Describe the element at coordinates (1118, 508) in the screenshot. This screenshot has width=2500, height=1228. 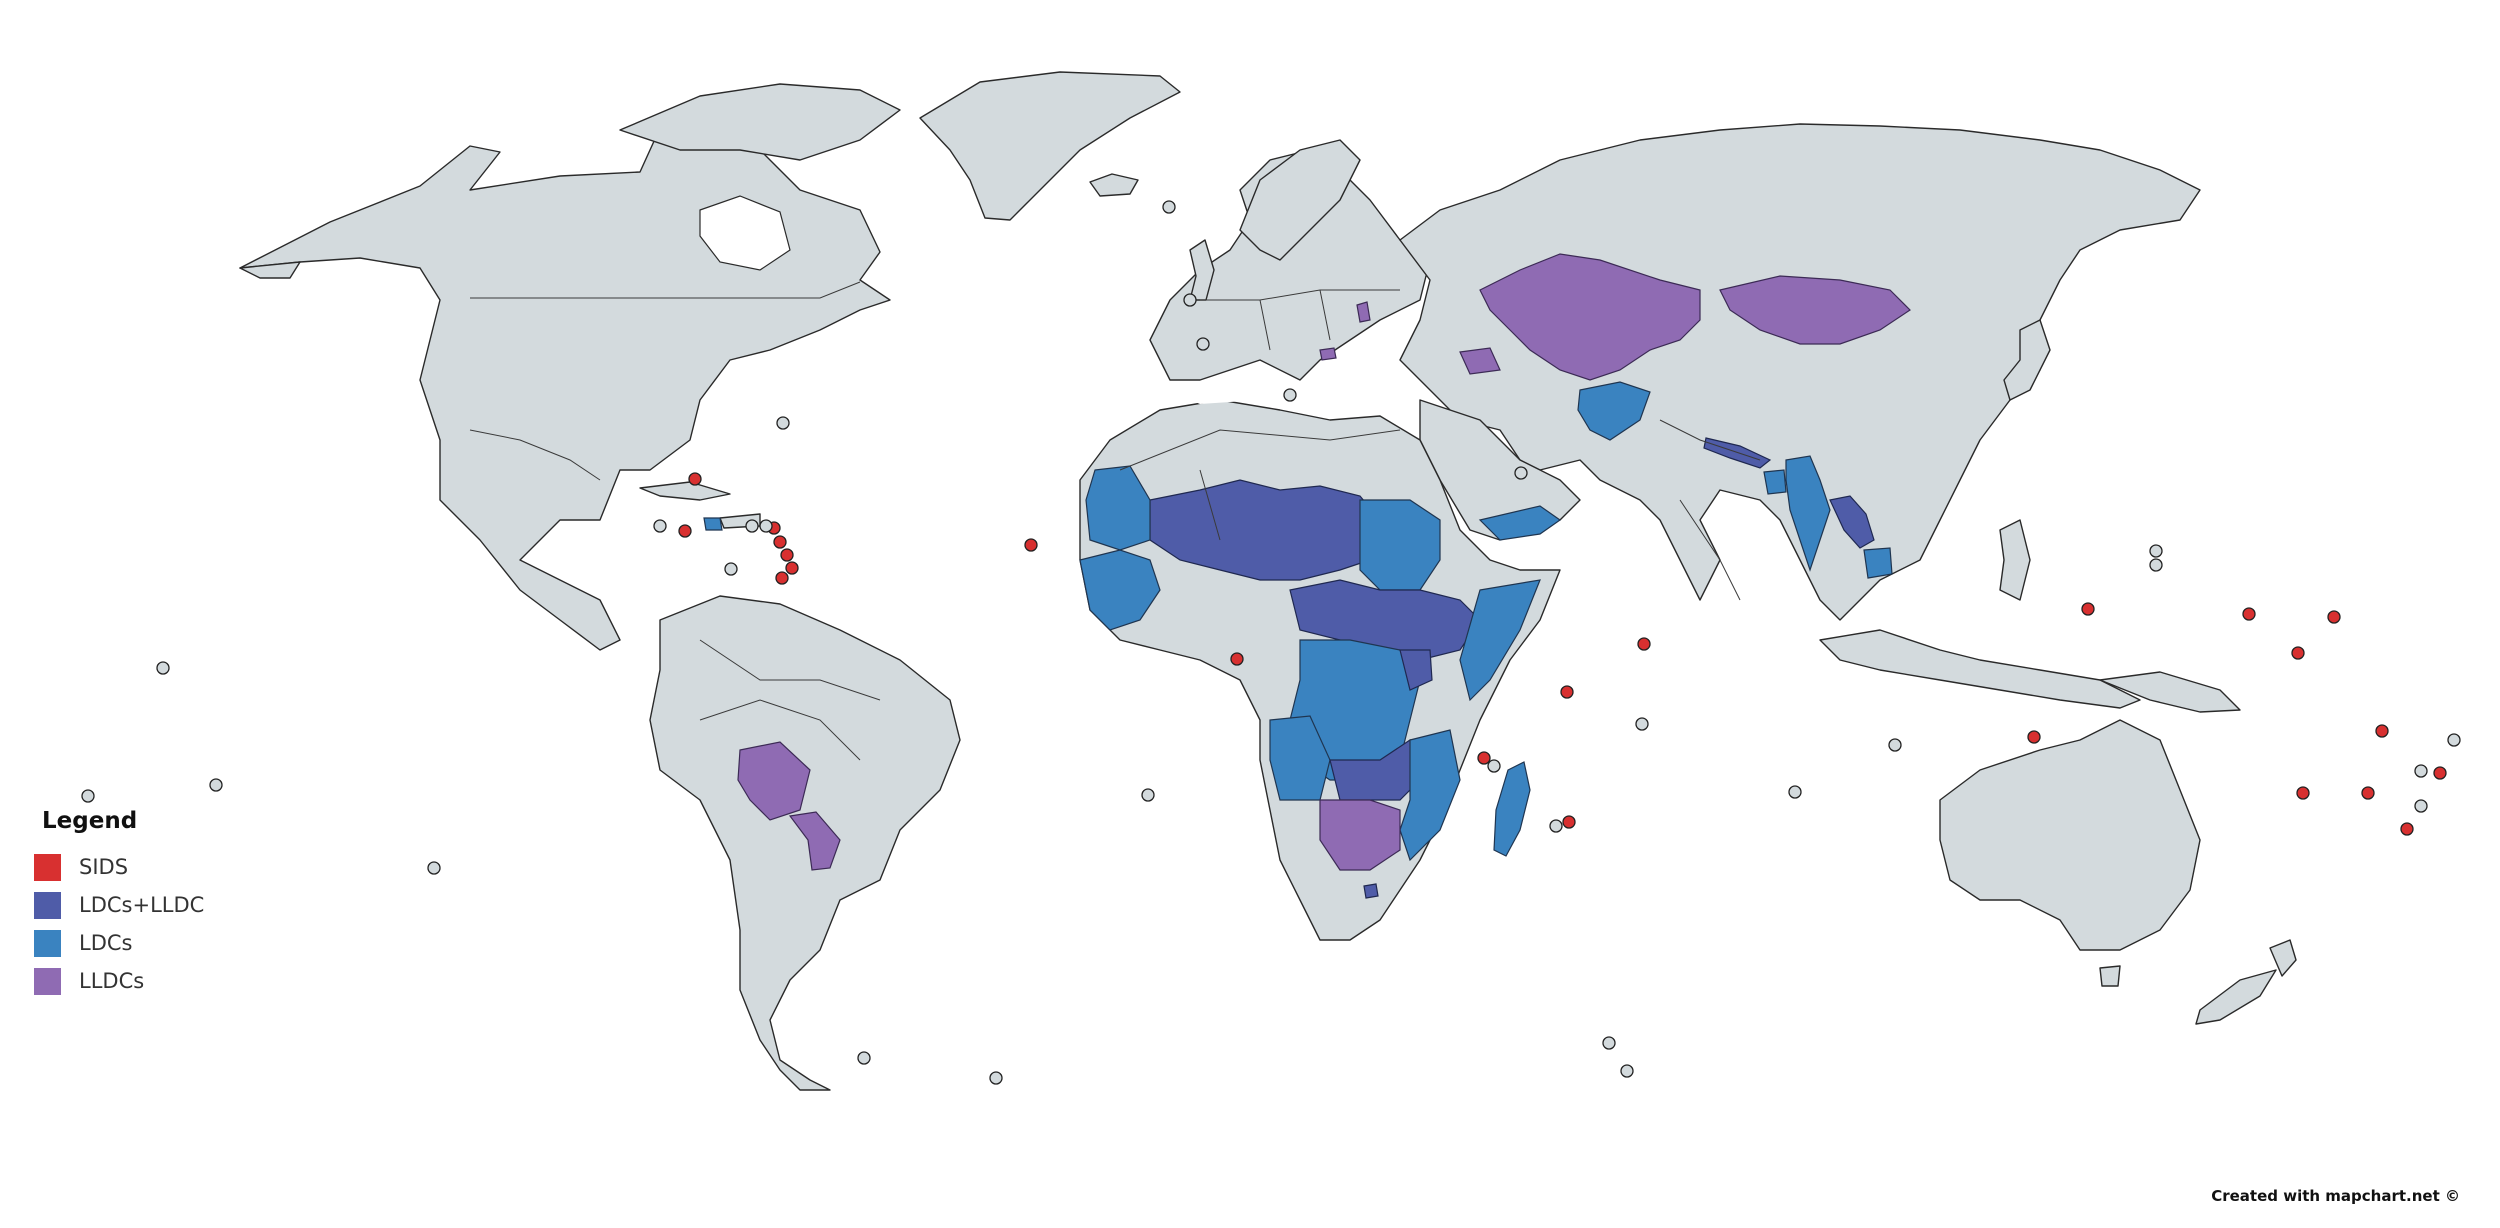
I see `mauritania` at that location.